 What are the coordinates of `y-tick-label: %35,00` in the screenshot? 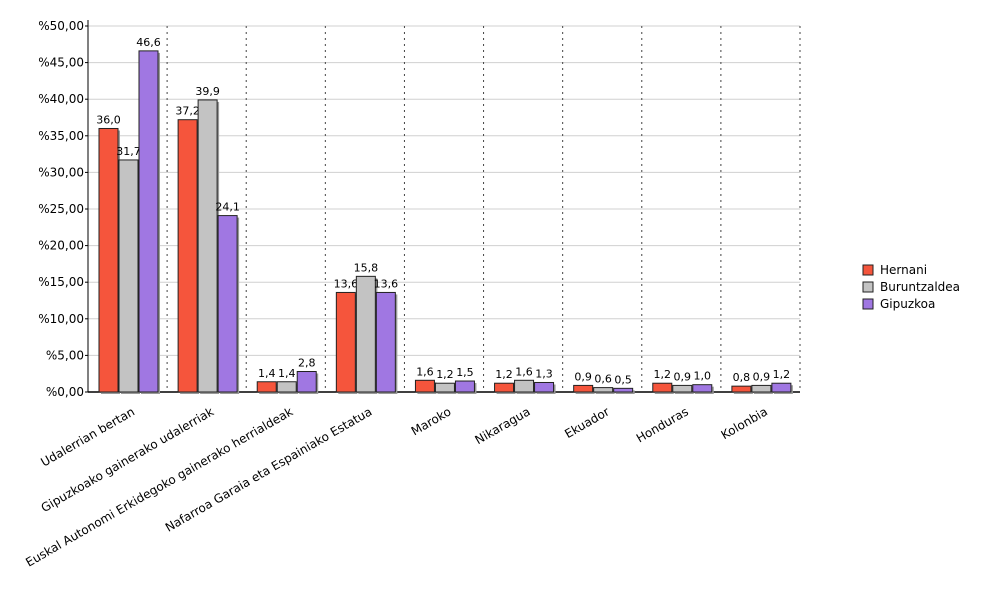 It's located at (61, 136).